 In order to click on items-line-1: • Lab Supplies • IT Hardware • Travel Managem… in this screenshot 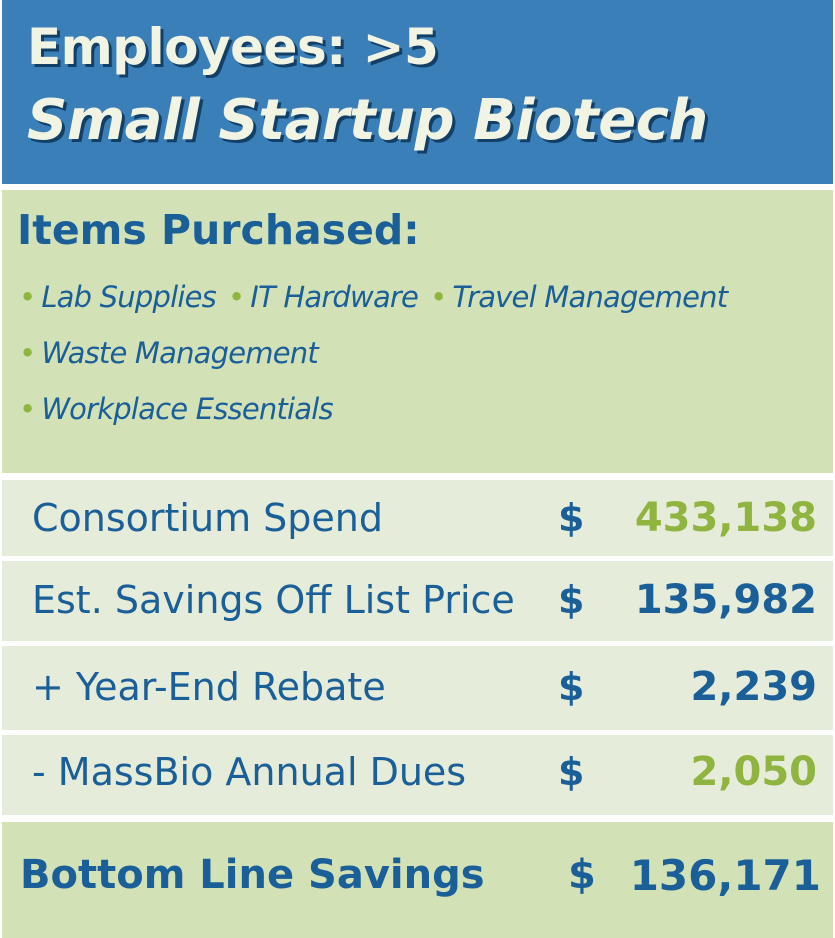, I will do `click(373, 297)`.